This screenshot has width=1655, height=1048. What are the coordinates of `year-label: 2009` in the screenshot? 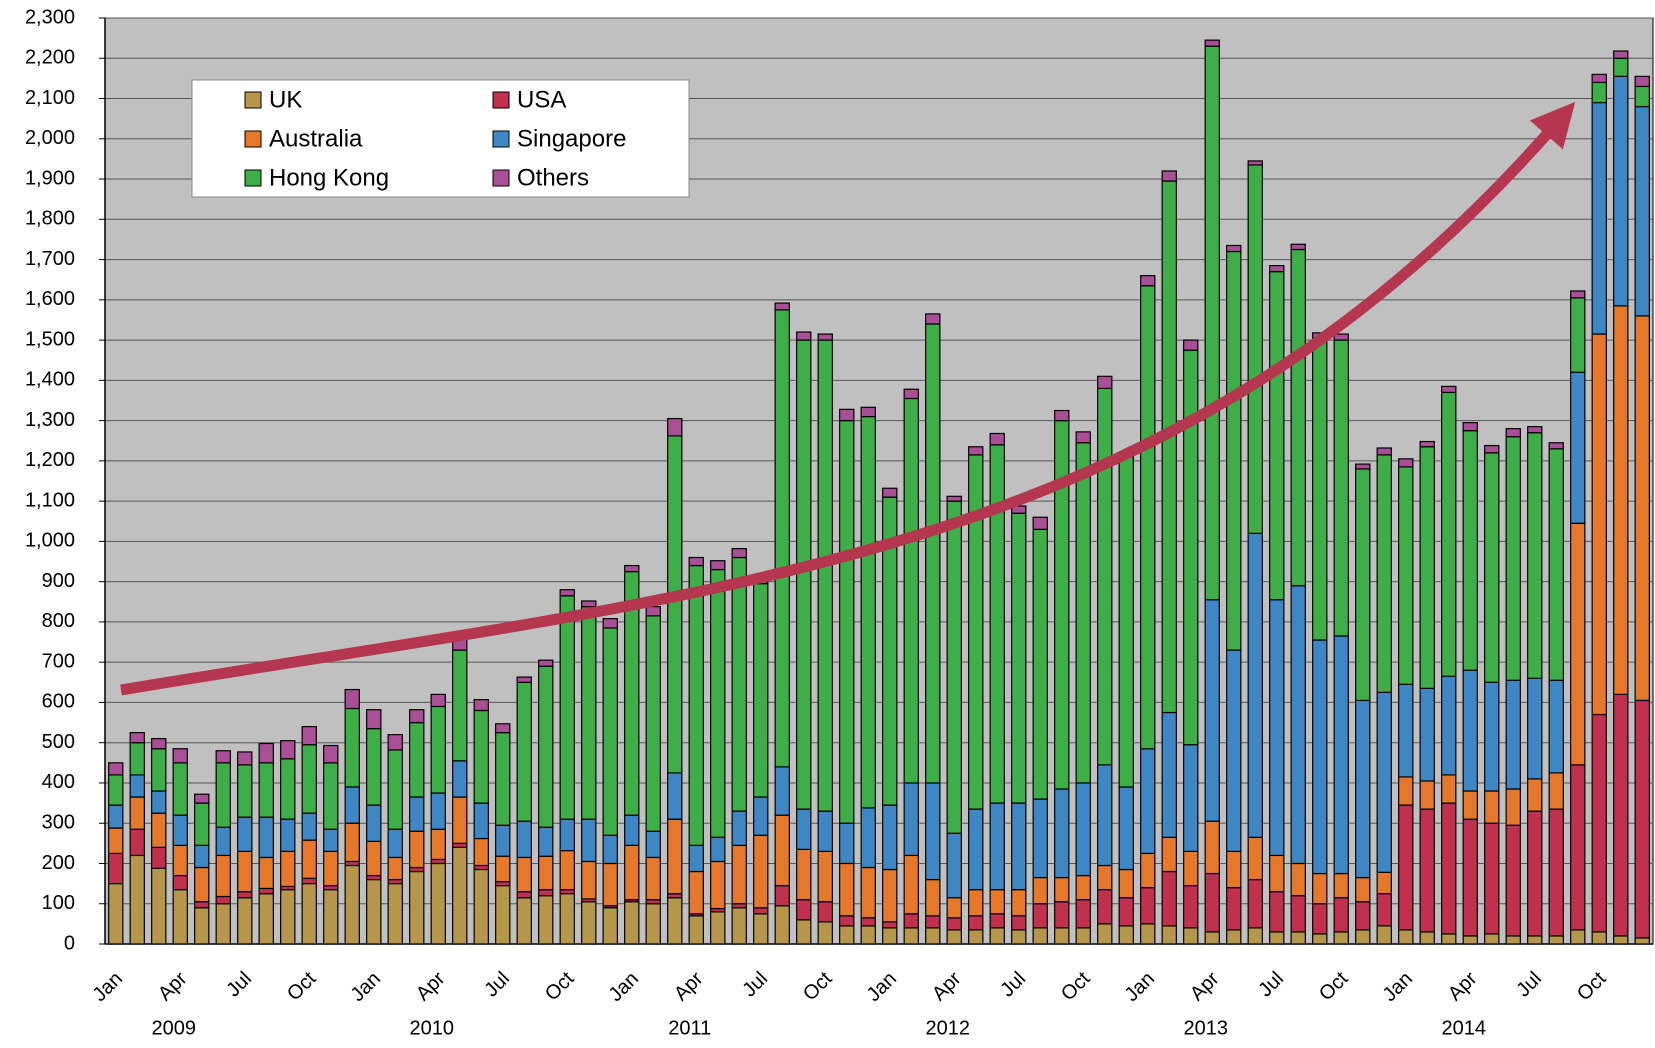 It's located at (174, 1028).